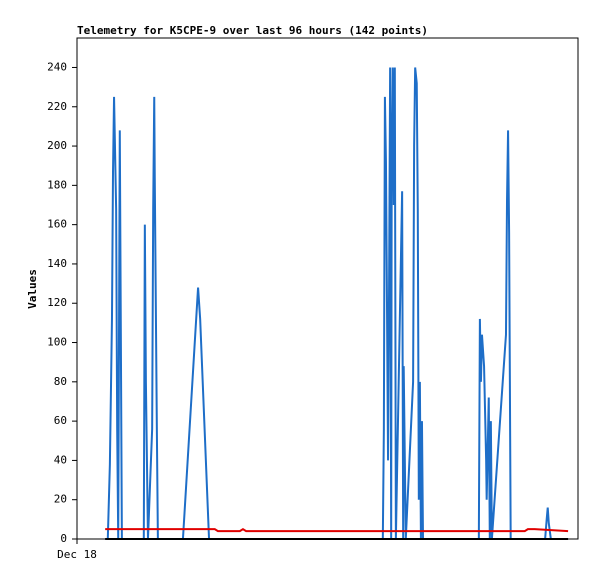  What do you see at coordinates (57, 302) in the screenshot?
I see `y-tick-label: 120` at bounding box center [57, 302].